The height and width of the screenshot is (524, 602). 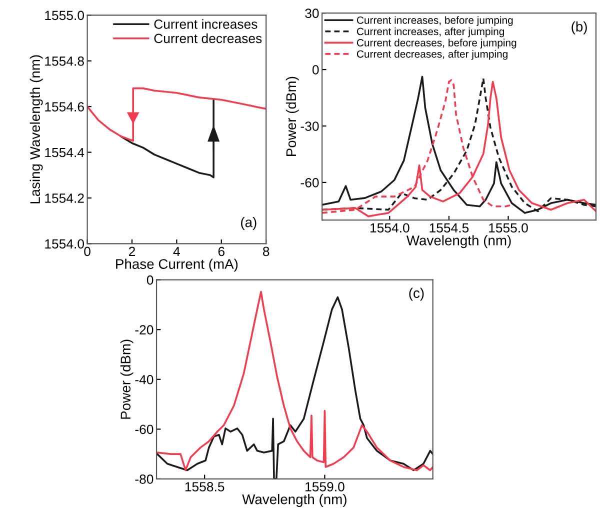 I want to click on x-tick-label: 1554.5, so click(x=449, y=228).